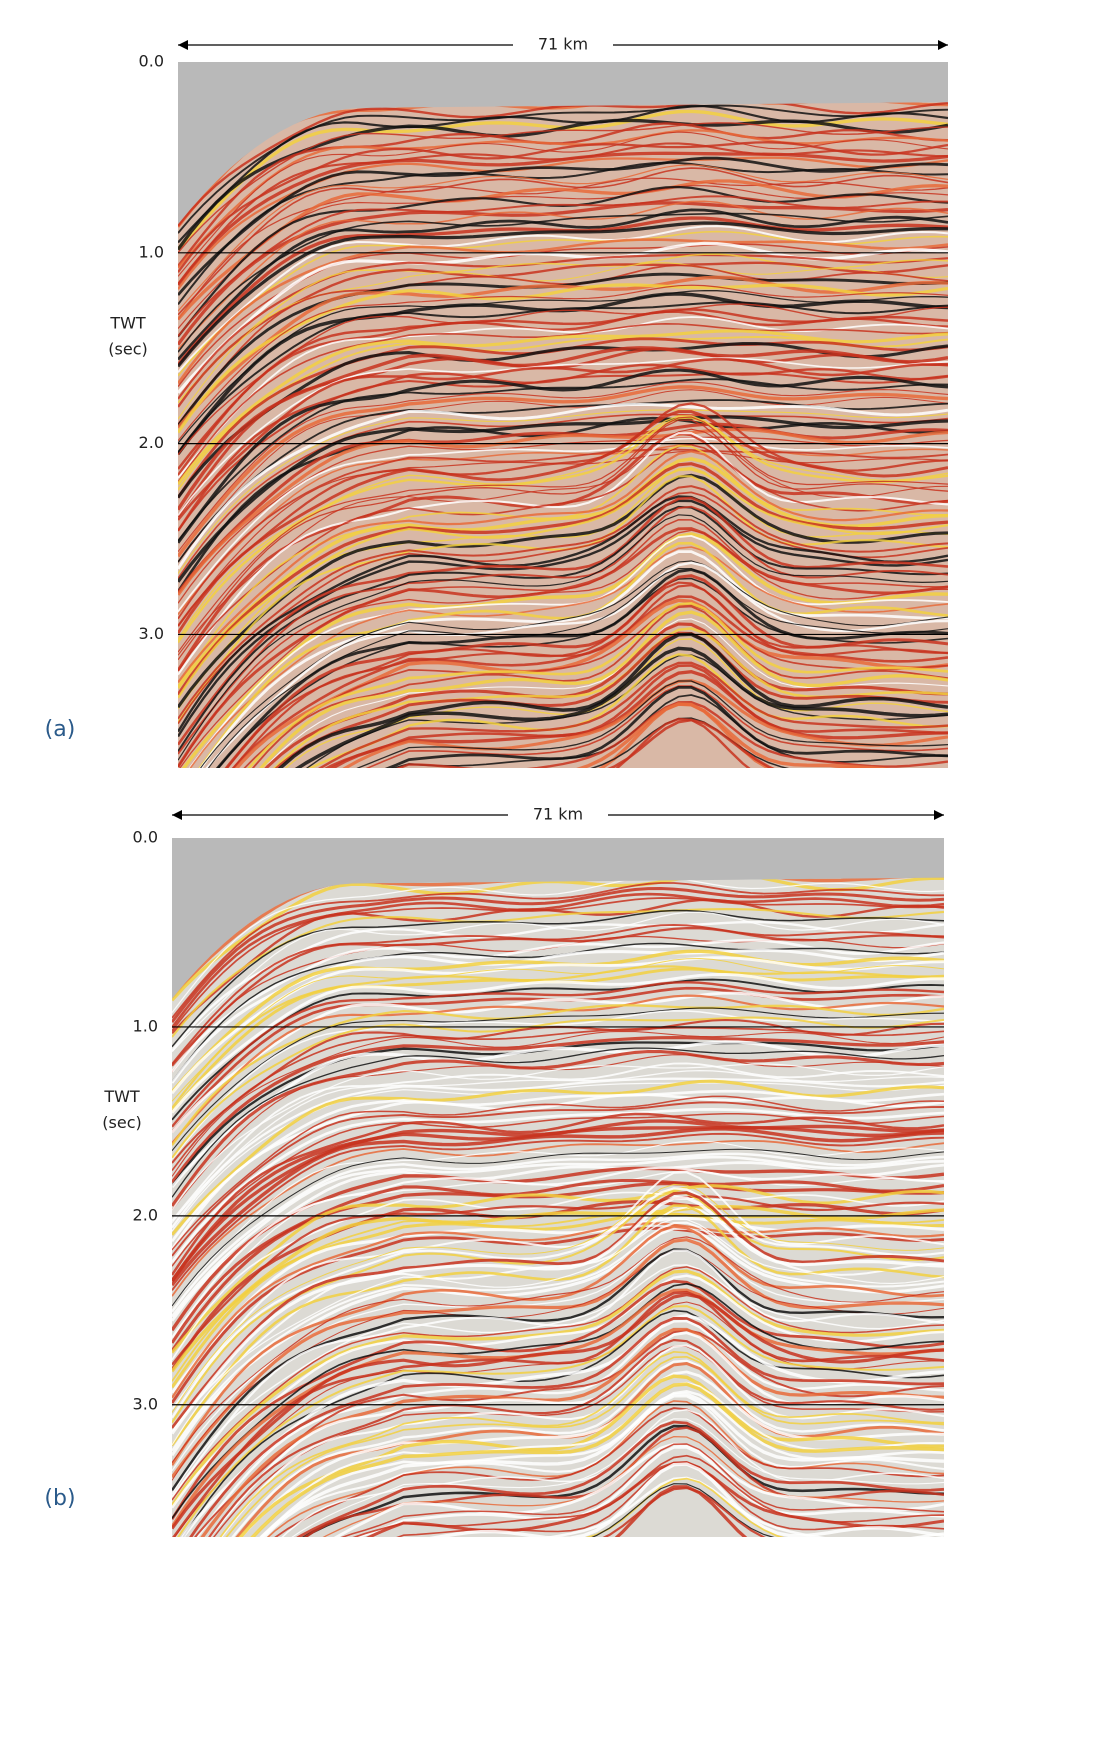 The width and height of the screenshot is (1100, 1750). I want to click on panel-label: (a), so click(60, 729).